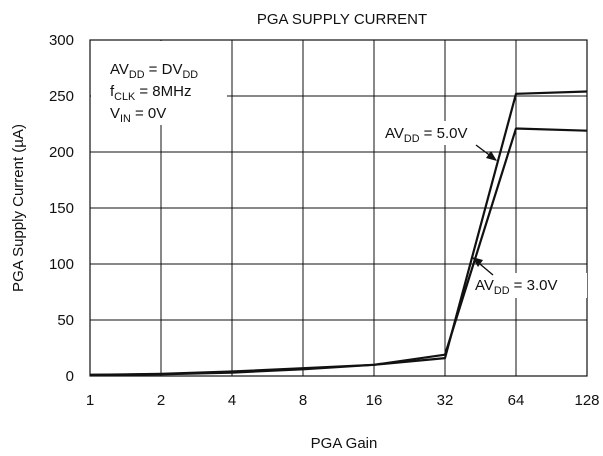 The height and width of the screenshot is (456, 603). What do you see at coordinates (70, 376) in the screenshot?
I see `y-tick-label: 0` at bounding box center [70, 376].